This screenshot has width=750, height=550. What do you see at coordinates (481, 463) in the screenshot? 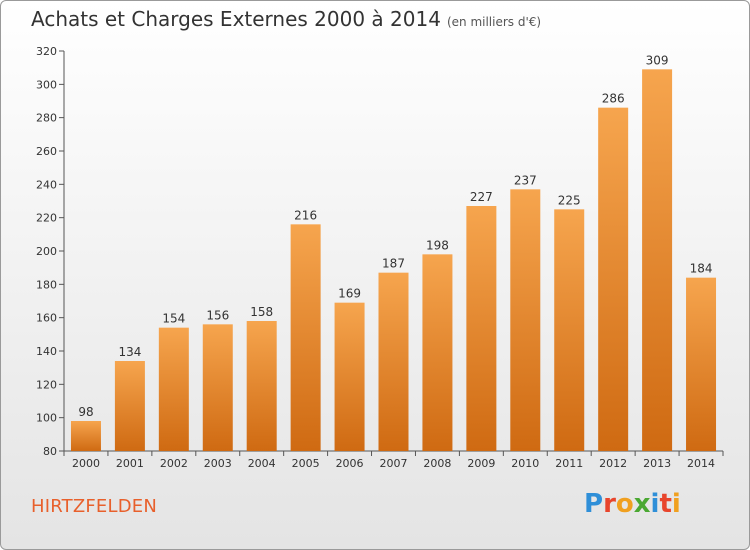
I see `x-tick-label: 2009` at bounding box center [481, 463].